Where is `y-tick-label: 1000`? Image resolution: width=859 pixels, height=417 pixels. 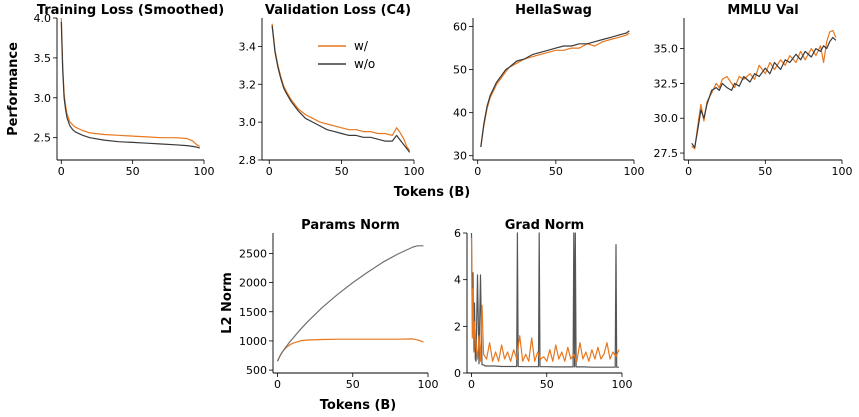
y-tick-label: 1000 is located at coordinates (253, 341).